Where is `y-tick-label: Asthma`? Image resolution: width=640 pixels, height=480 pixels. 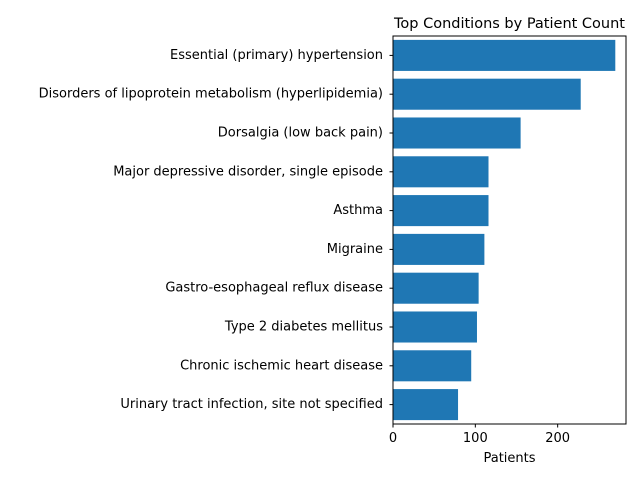 y-tick-label: Asthma is located at coordinates (358, 210).